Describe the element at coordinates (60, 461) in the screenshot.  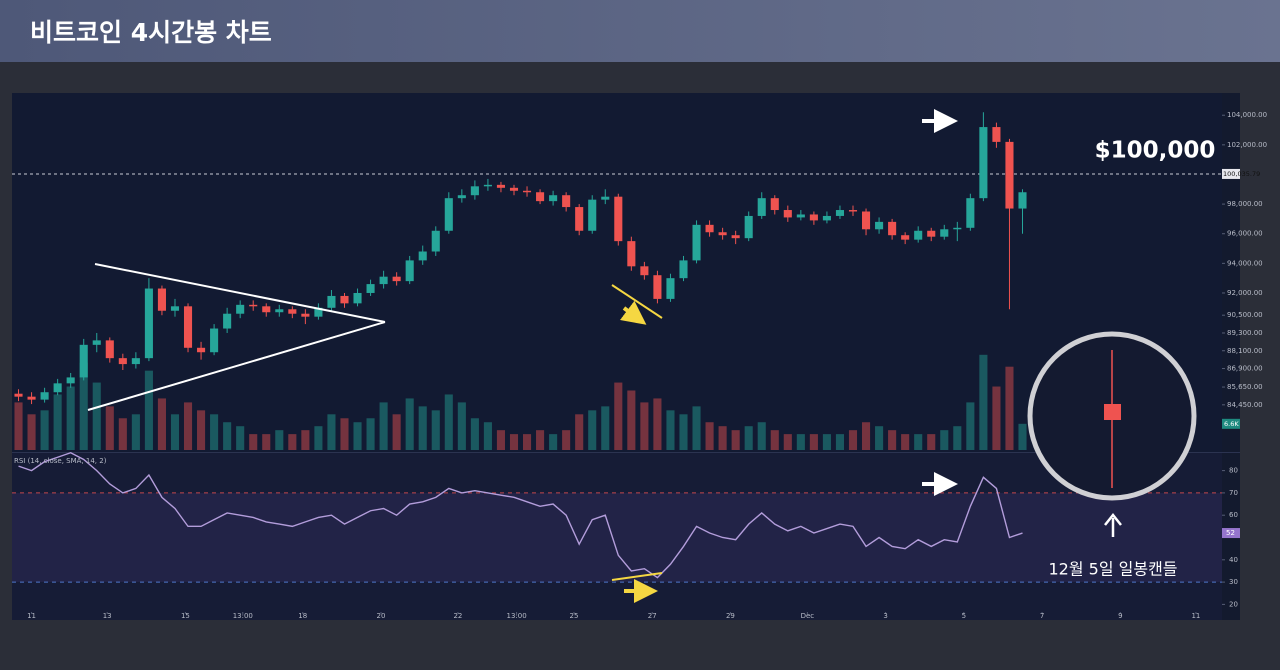
I see `rsi-title: RSI (14, close, SMA, 14, 2)` at that location.